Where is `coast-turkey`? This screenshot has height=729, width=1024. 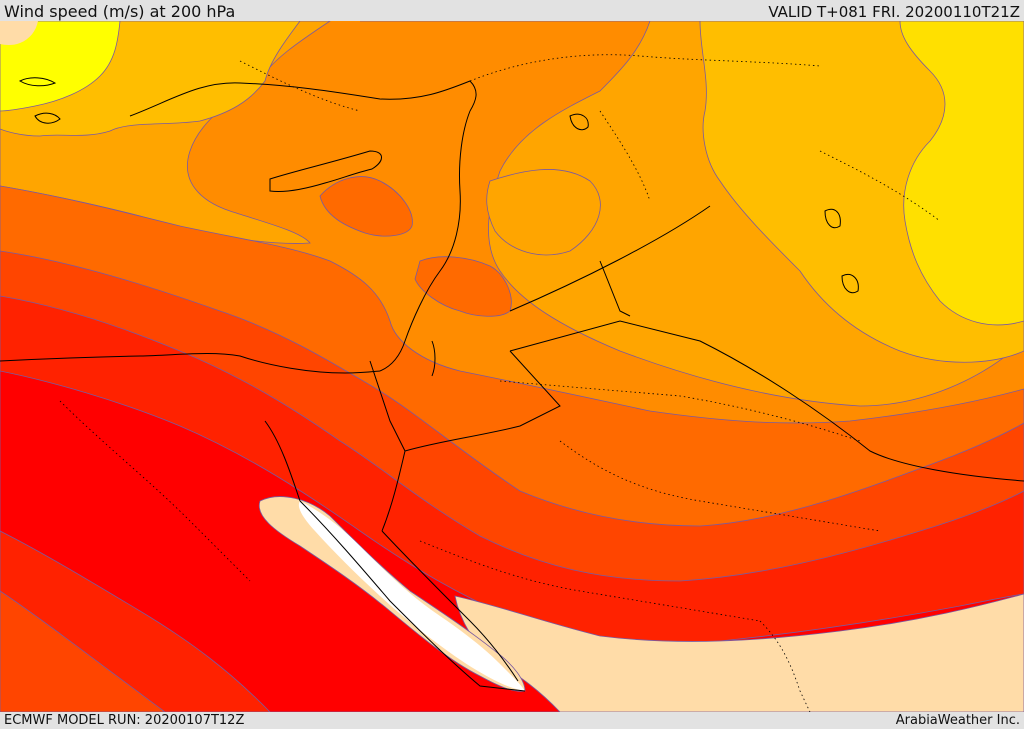
coast-turkey is located at coordinates (303, 98).